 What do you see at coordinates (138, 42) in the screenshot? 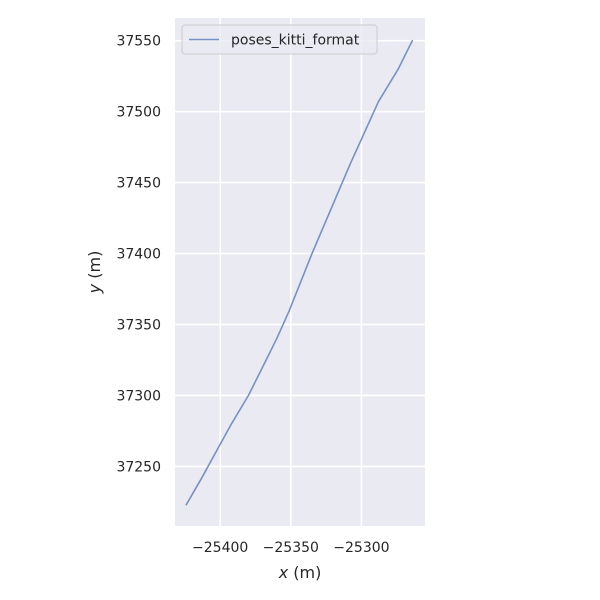
I see `y-tick-label: 37550` at bounding box center [138, 42].